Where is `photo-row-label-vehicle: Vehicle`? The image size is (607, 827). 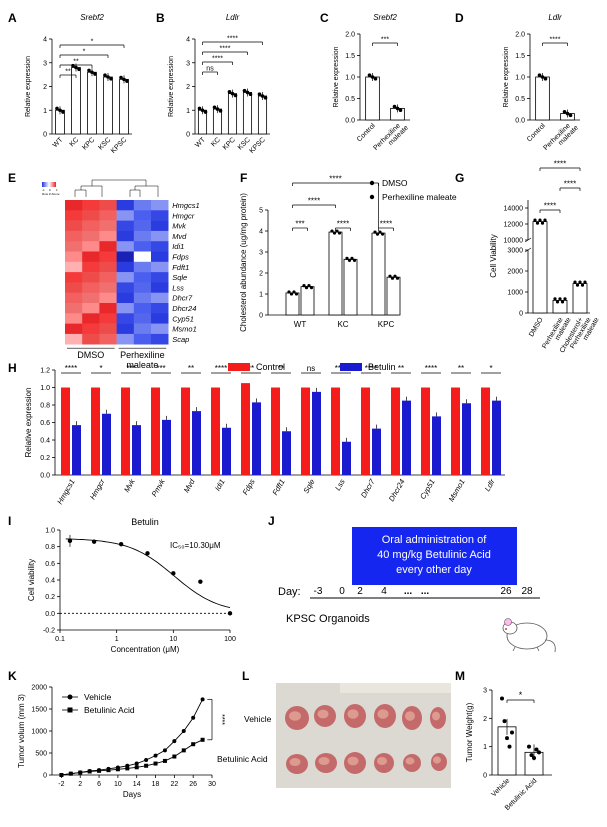
photo-row-label-vehicle: Vehicle is located at coordinates (258, 719).